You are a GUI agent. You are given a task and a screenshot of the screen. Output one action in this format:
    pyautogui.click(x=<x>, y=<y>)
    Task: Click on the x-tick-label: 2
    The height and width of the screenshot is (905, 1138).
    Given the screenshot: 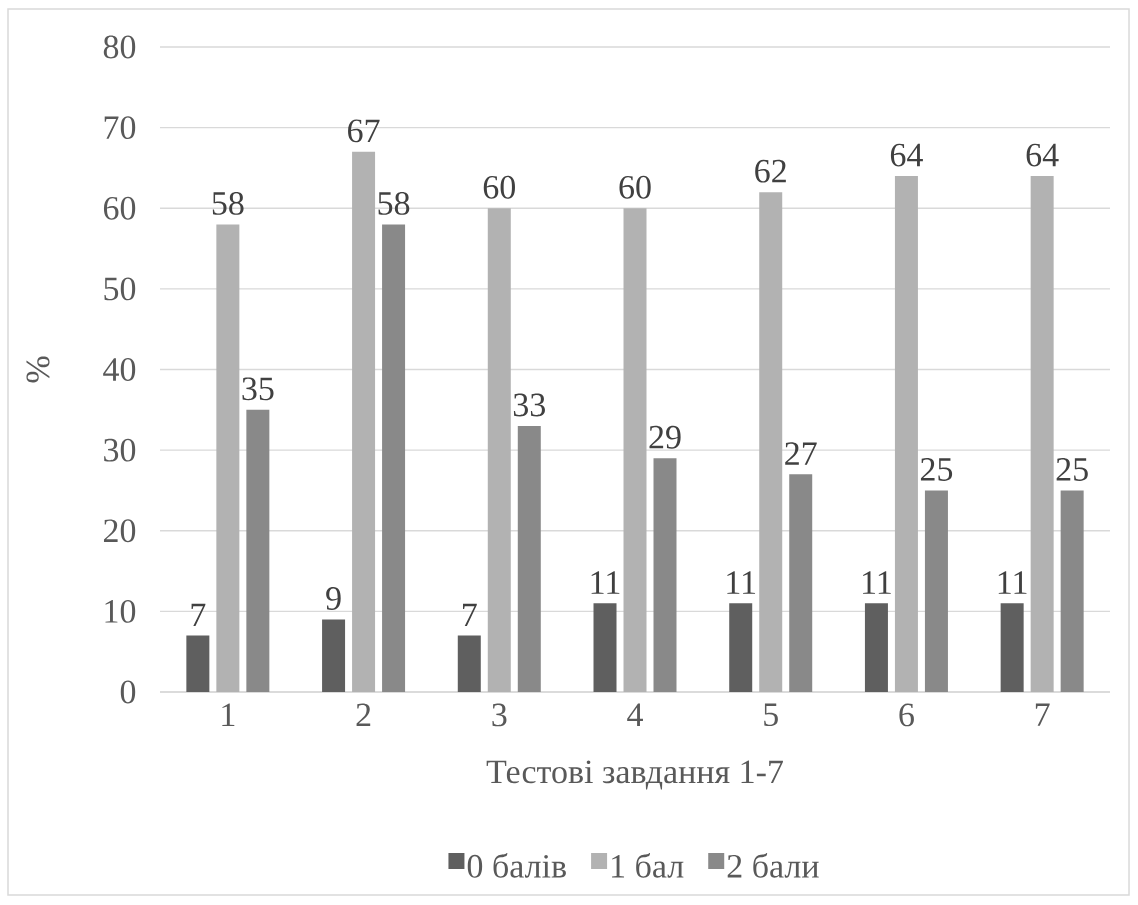 What is the action you would take?
    pyautogui.click(x=363, y=715)
    